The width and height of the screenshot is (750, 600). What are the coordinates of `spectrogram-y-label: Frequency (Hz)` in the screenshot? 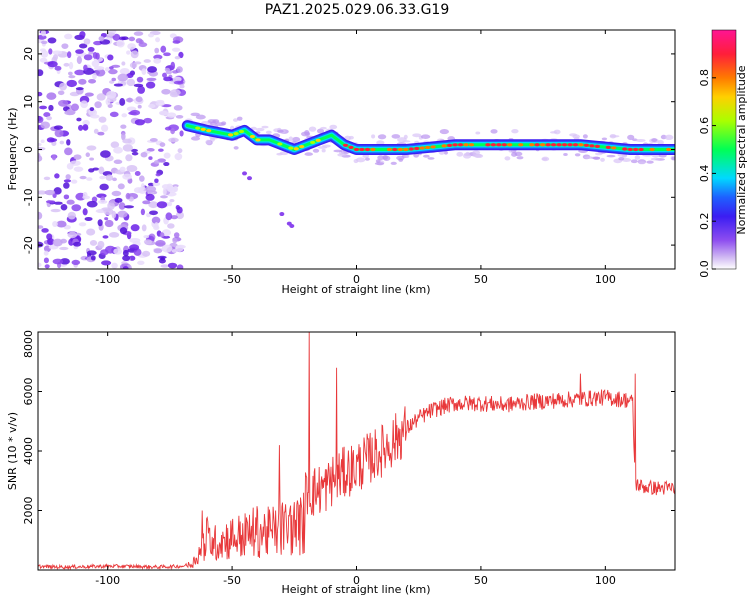 It's located at (12, 149).